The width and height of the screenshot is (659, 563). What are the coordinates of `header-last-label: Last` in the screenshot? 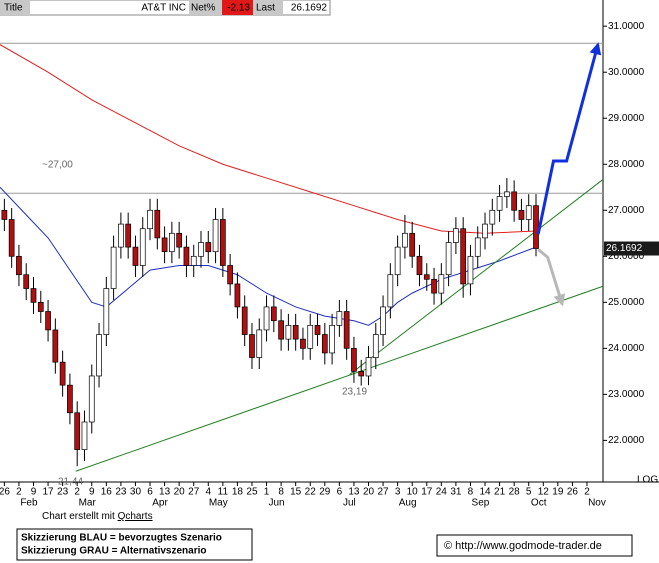 It's located at (265, 8).